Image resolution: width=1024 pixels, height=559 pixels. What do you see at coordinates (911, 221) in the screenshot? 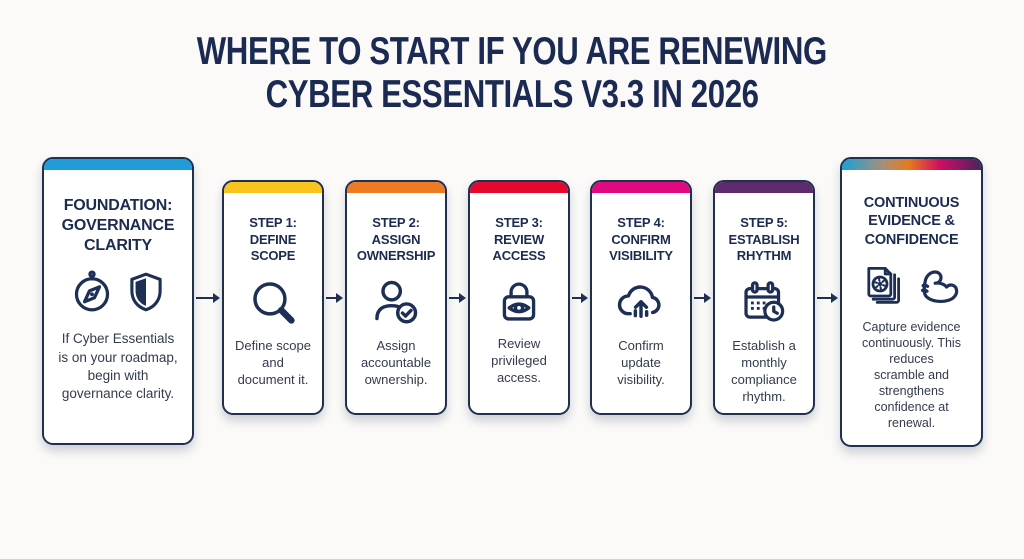
I see `card-heading: CONTINUOUS EVIDENCE & CONFIDENCE` at bounding box center [911, 221].